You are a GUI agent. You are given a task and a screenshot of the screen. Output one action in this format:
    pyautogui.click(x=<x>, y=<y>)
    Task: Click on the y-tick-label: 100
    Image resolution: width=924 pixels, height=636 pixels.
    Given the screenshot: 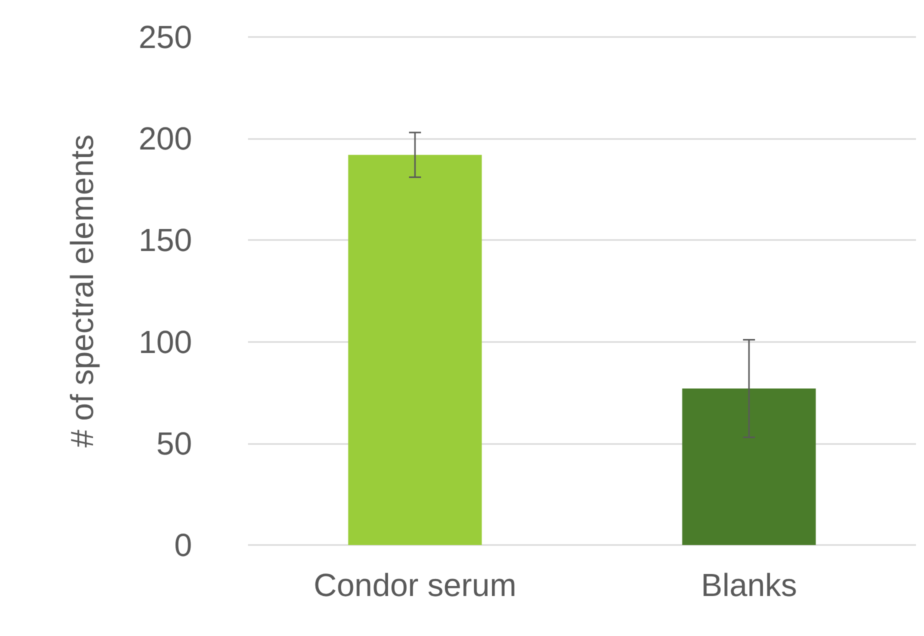 What is the action you would take?
    pyautogui.click(x=165, y=342)
    